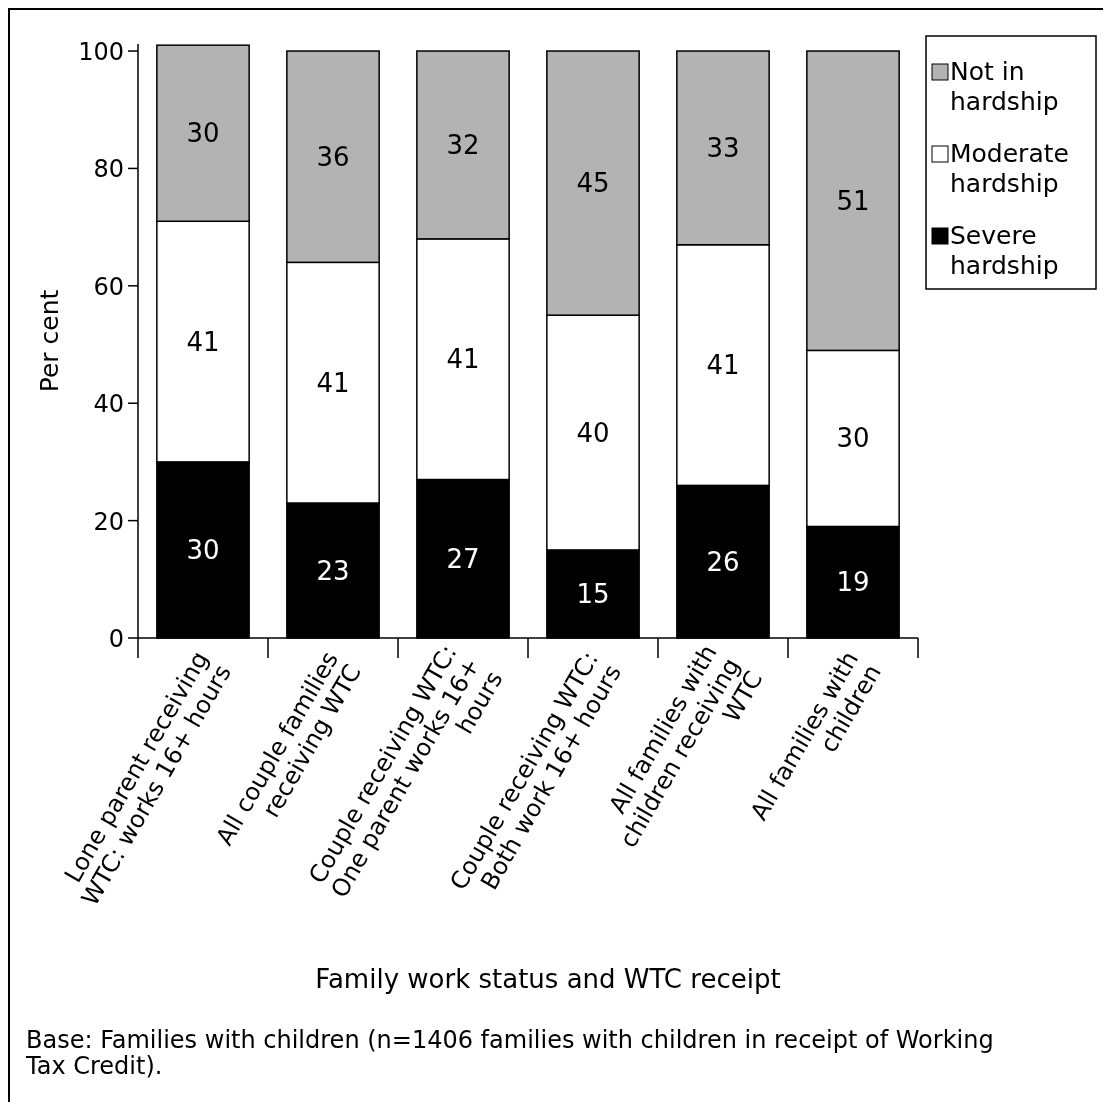 The width and height of the screenshot is (1103, 1102). What do you see at coordinates (108, 169) in the screenshot?
I see `y-tick-label: 80` at bounding box center [108, 169].